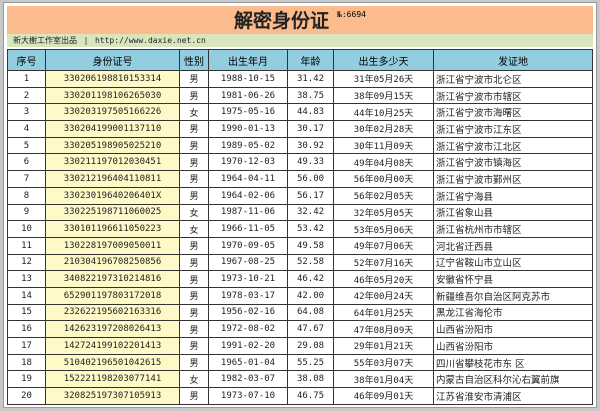  What do you see at coordinates (112, 162) in the screenshot?
I see `cell-id-number: 330211197012030451` at bounding box center [112, 162].